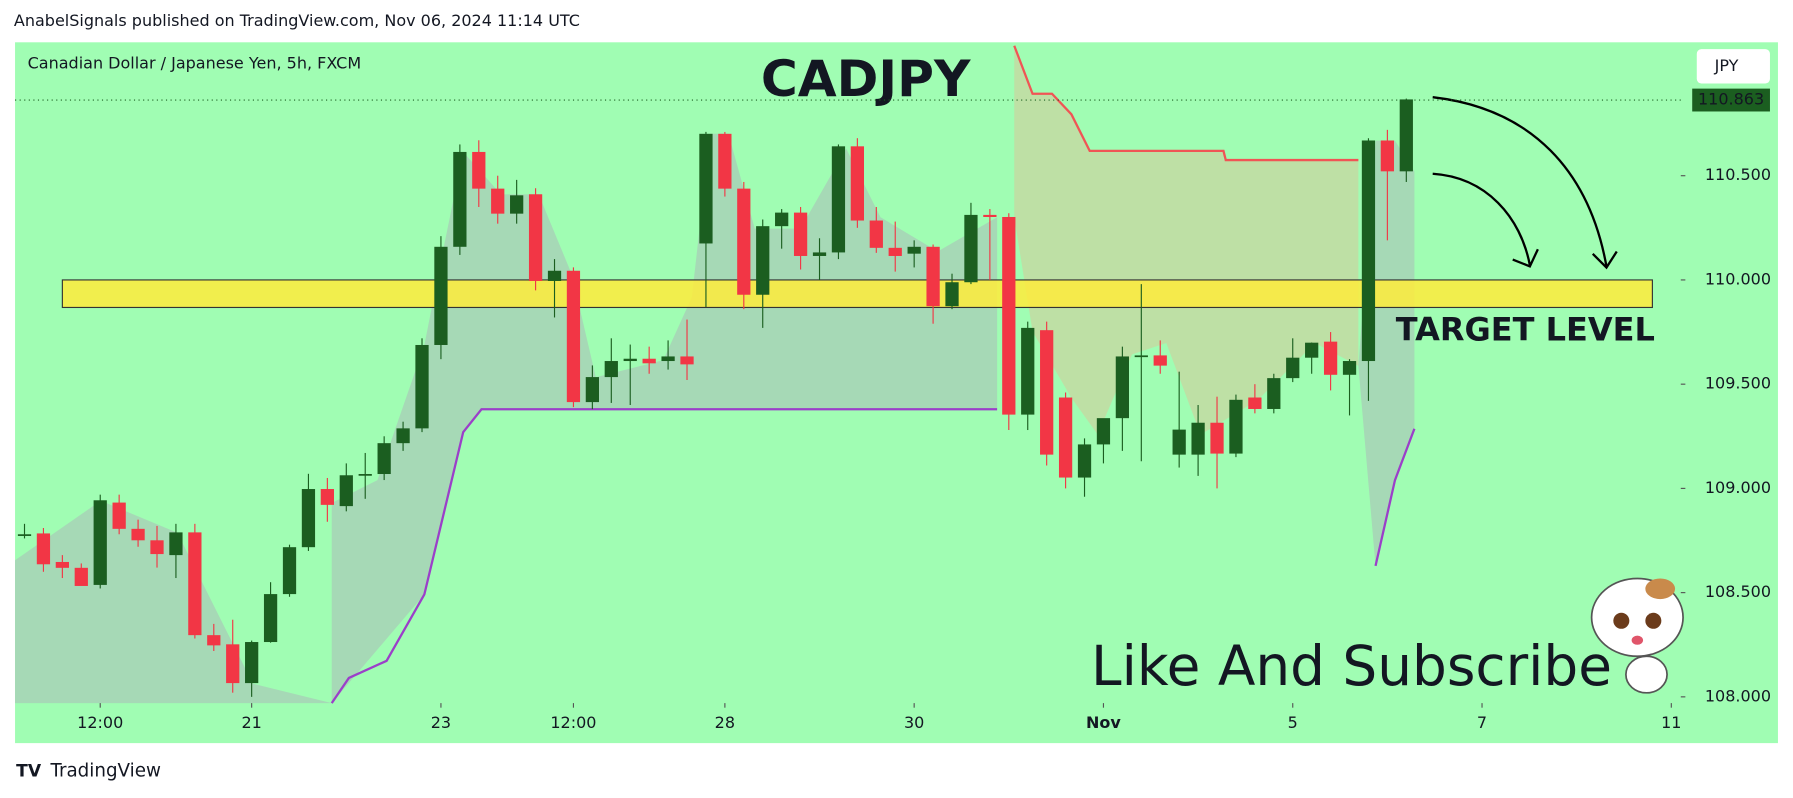 The height and width of the screenshot is (798, 1793). What do you see at coordinates (1186, 240) in the screenshot?
I see `shade` at bounding box center [1186, 240].